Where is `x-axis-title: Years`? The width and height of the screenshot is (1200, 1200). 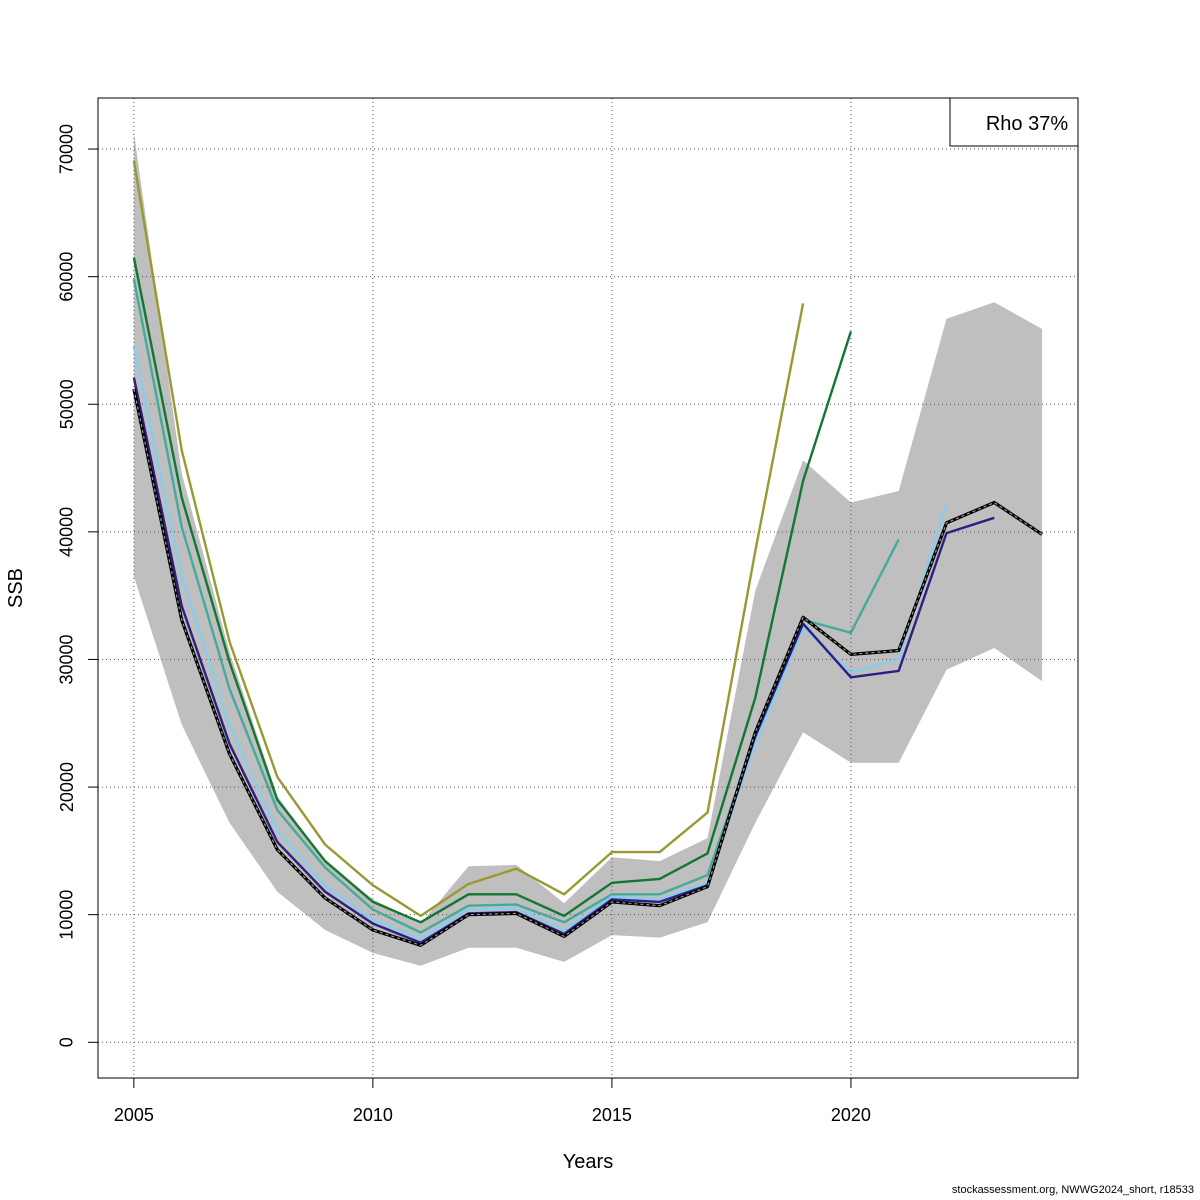
x-axis-title: Years is located at coordinates (588, 1162).